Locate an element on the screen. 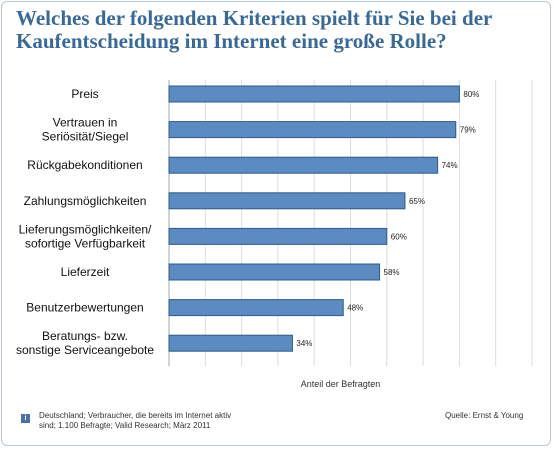 This screenshot has width=554, height=449. source-label: Quelle: Ernst & Young is located at coordinates (484, 415).